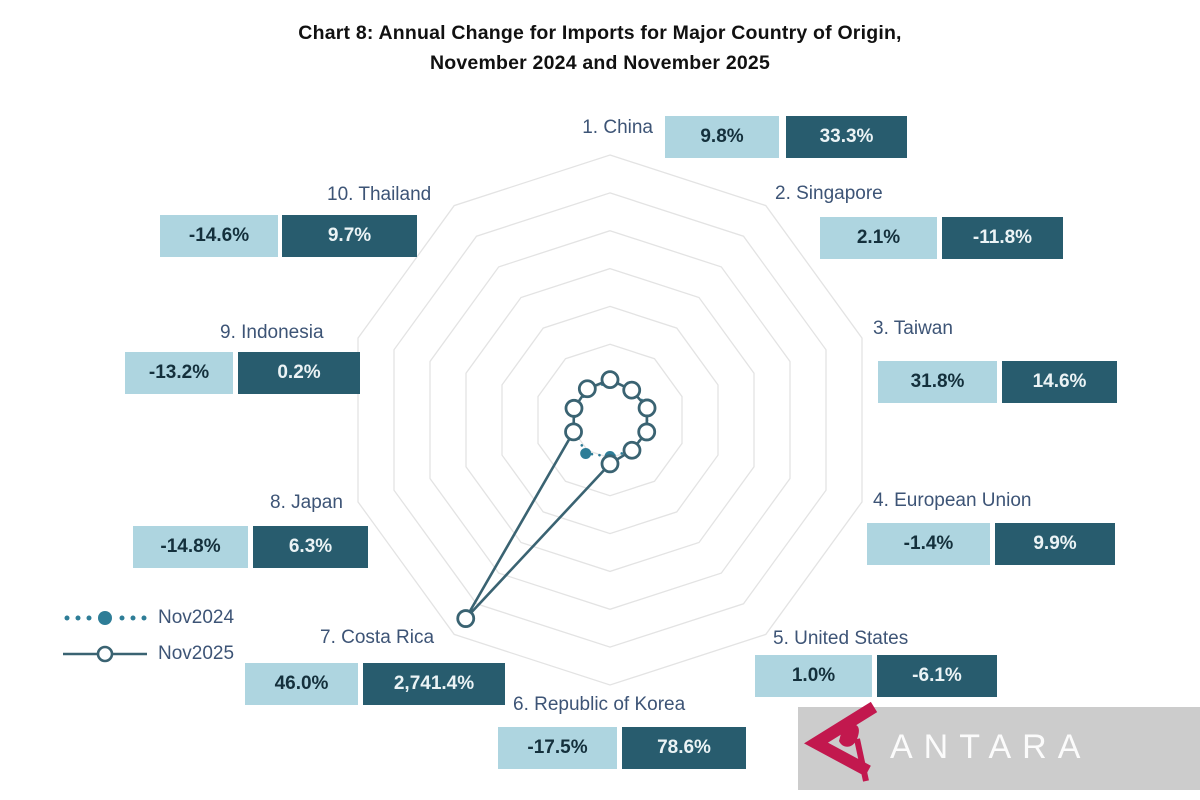  What do you see at coordinates (991, 746) in the screenshot?
I see `watermark-text: ANTARA` at bounding box center [991, 746].